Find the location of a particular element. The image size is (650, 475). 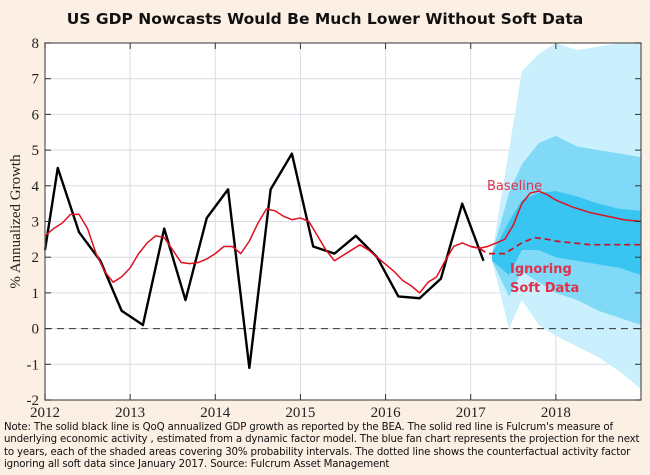

x-tick-label: 2015 is located at coordinates (300, 412).